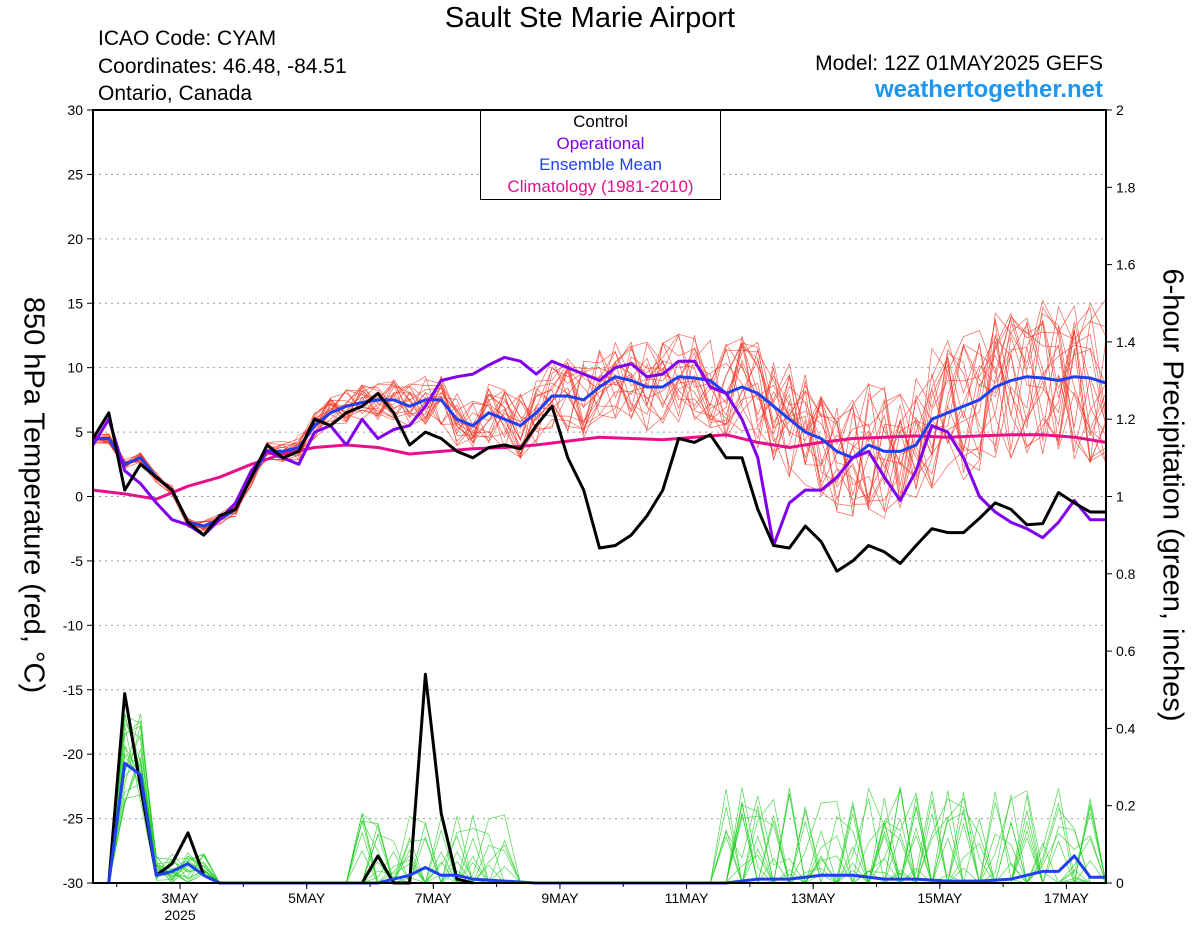  What do you see at coordinates (600, 121) in the screenshot?
I see `legend-entry-control: Control` at bounding box center [600, 121].